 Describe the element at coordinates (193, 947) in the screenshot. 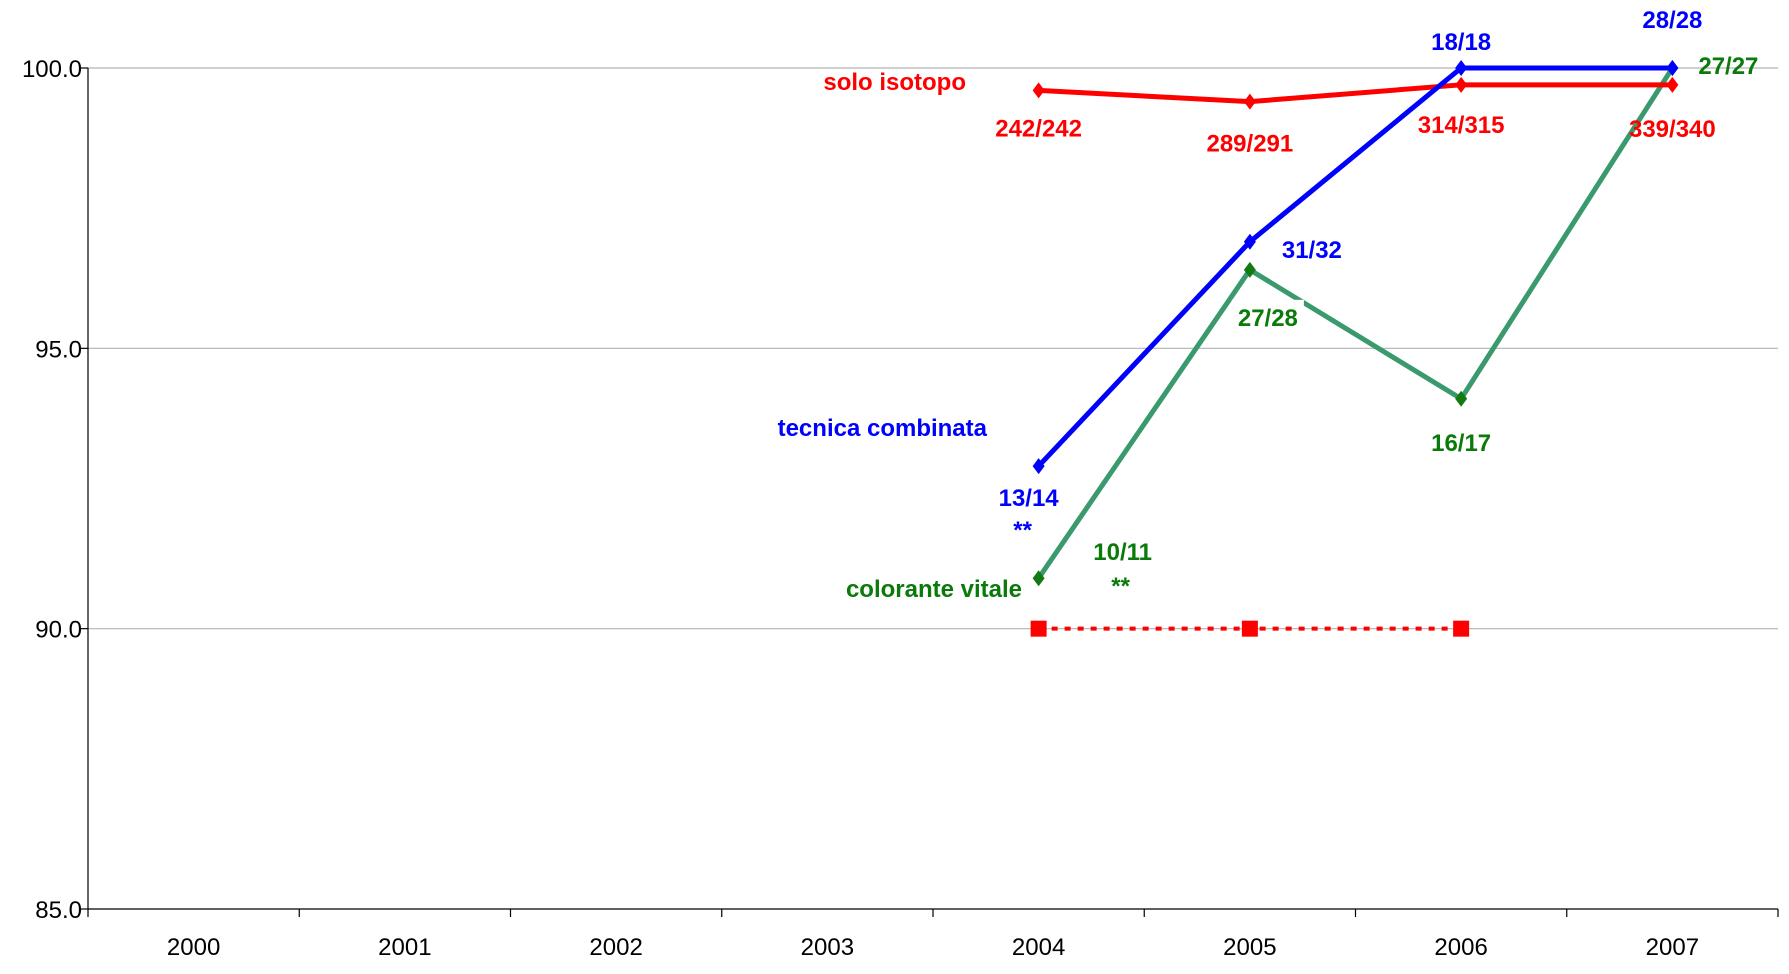

I see `x-tick-label: 2000` at that location.